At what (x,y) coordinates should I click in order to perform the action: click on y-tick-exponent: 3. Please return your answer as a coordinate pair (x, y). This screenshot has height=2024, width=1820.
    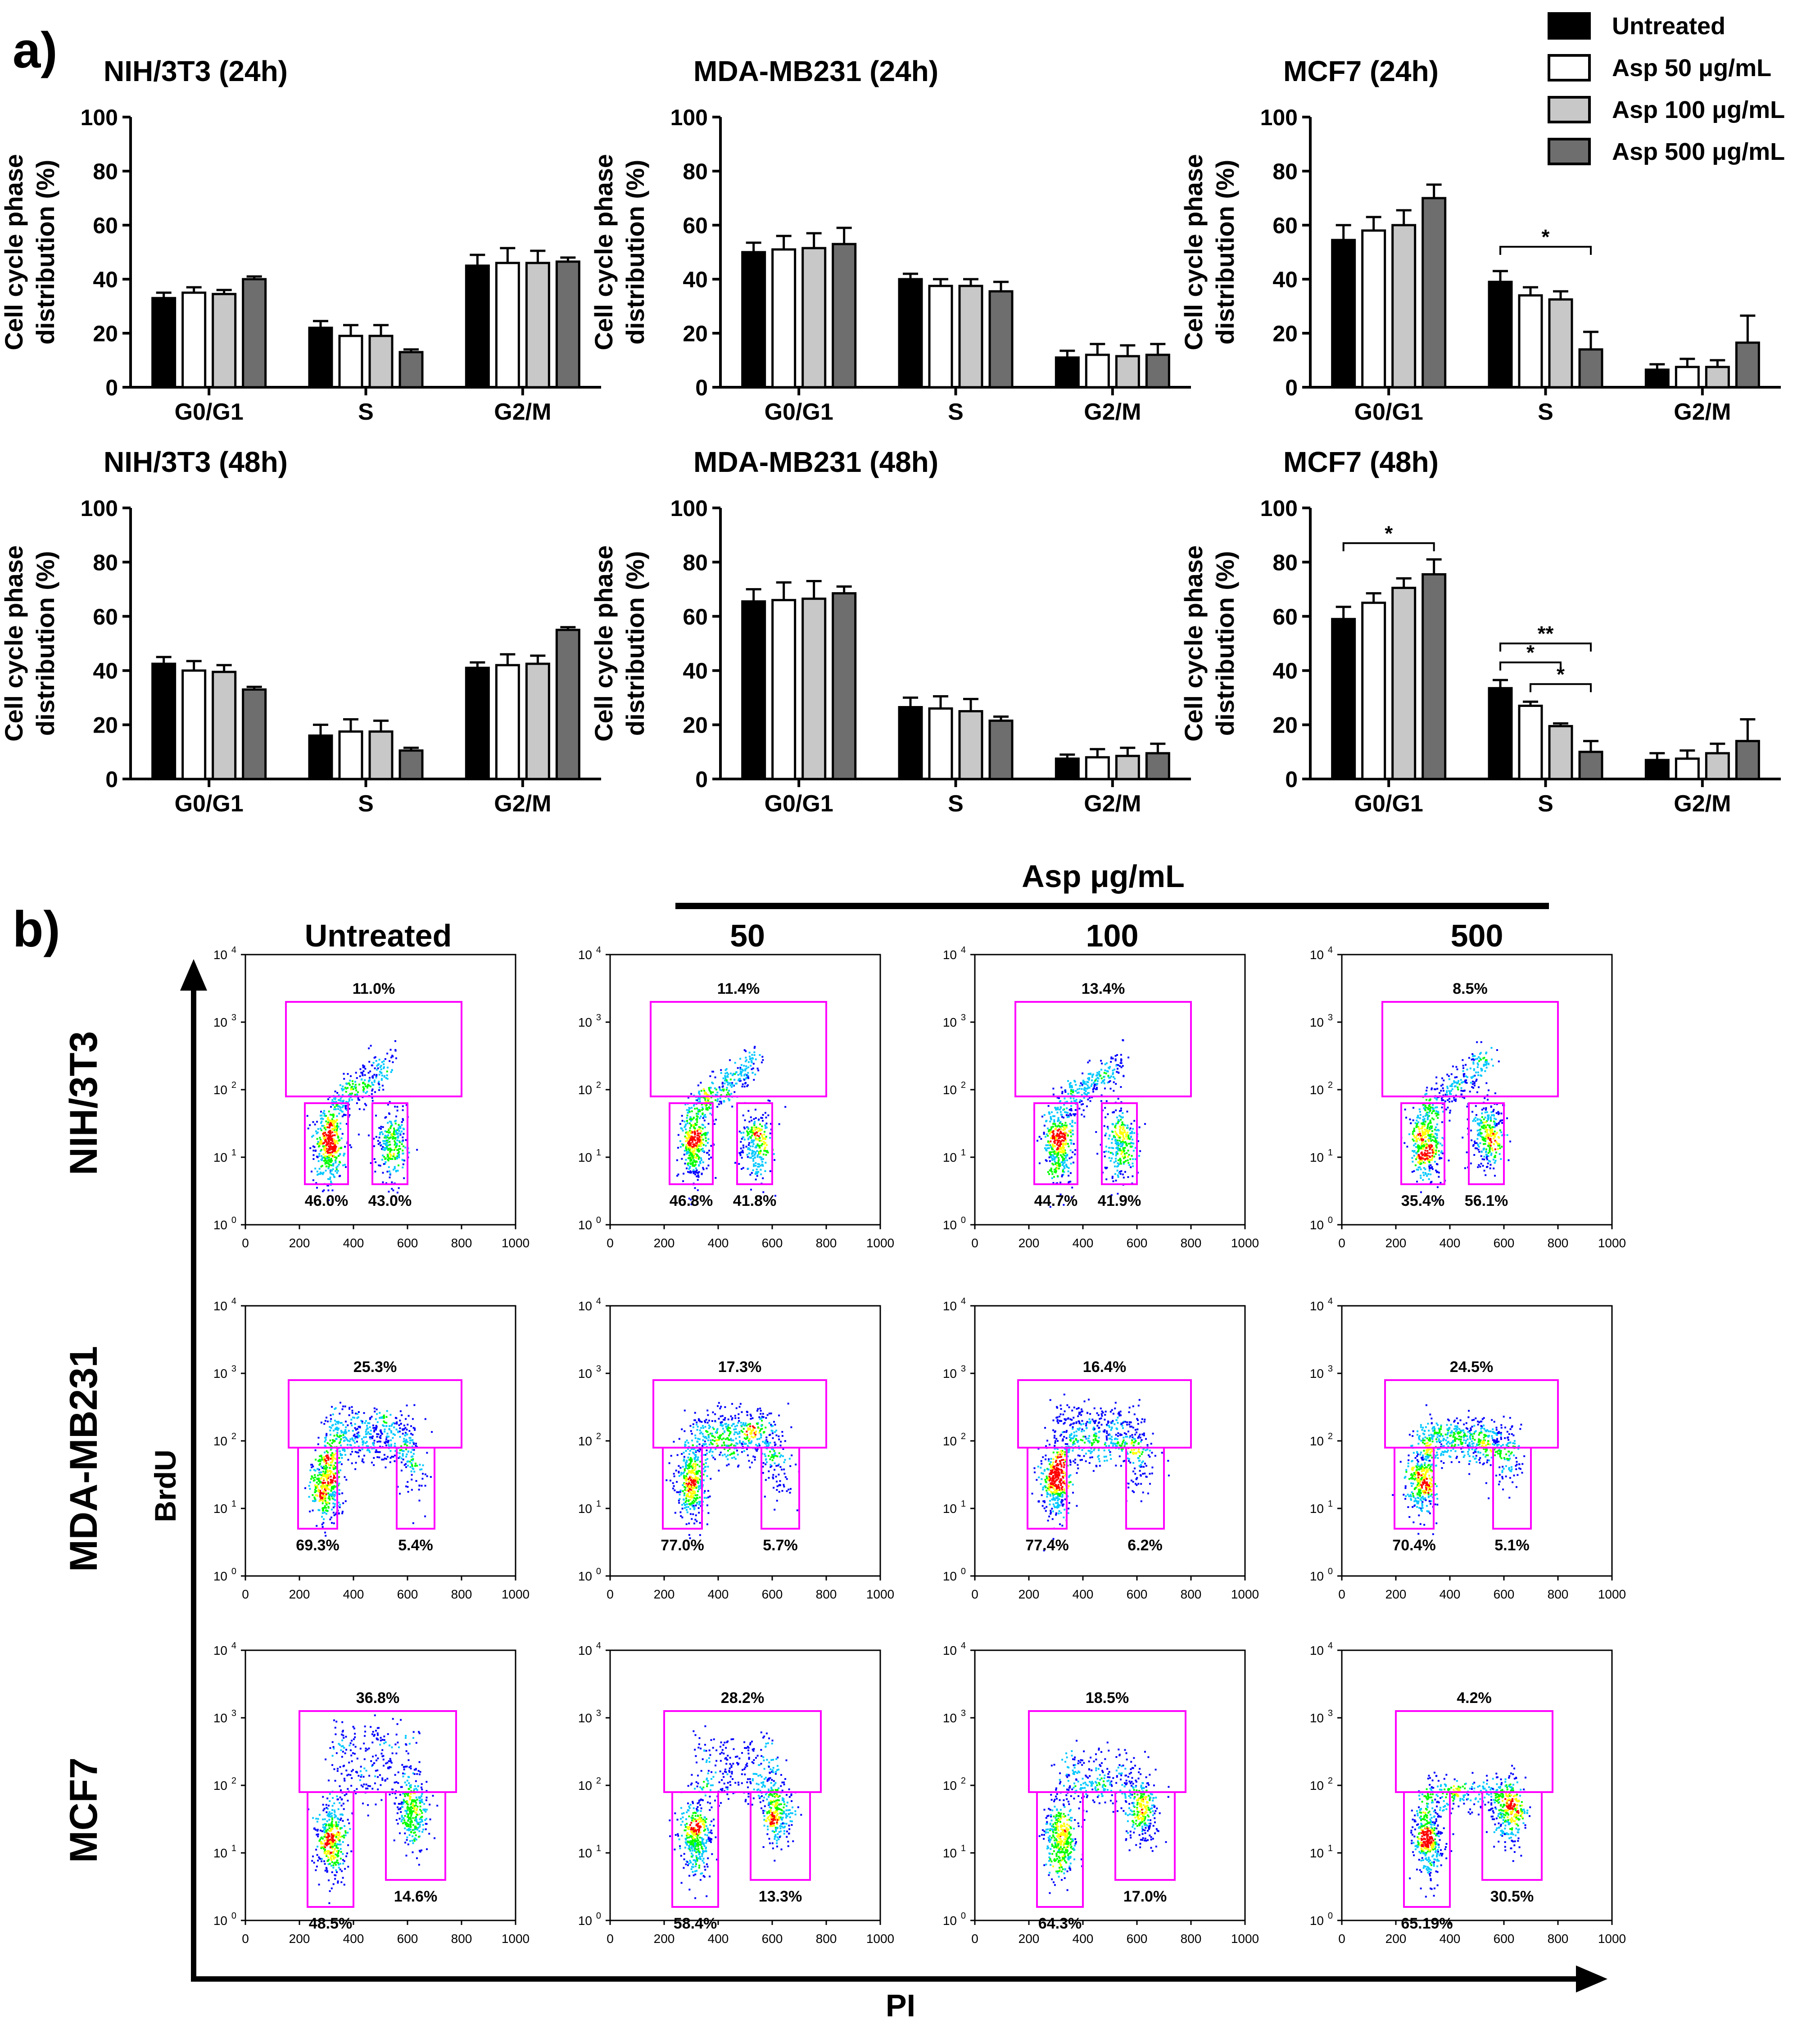
    Looking at the image, I should click on (234, 1369).